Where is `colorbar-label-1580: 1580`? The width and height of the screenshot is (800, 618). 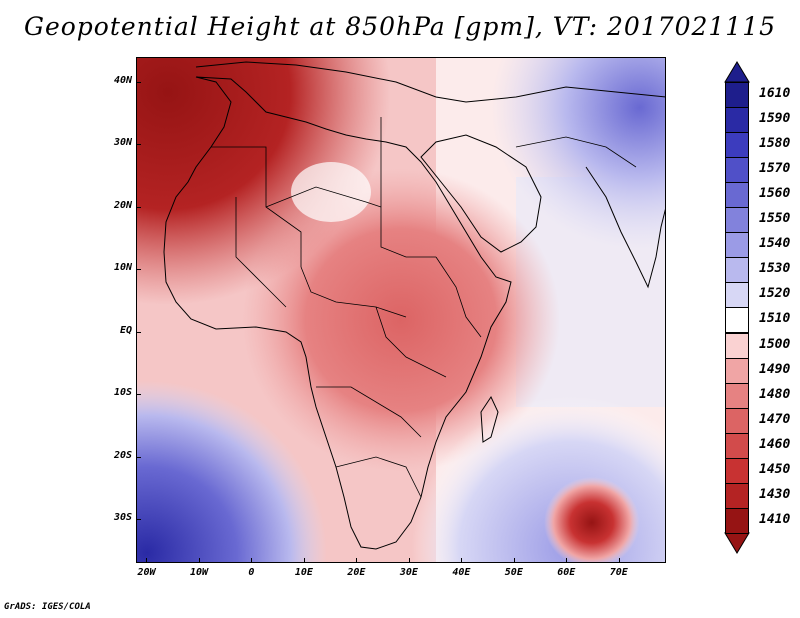 colorbar-label-1580: 1580 is located at coordinates (775, 144).